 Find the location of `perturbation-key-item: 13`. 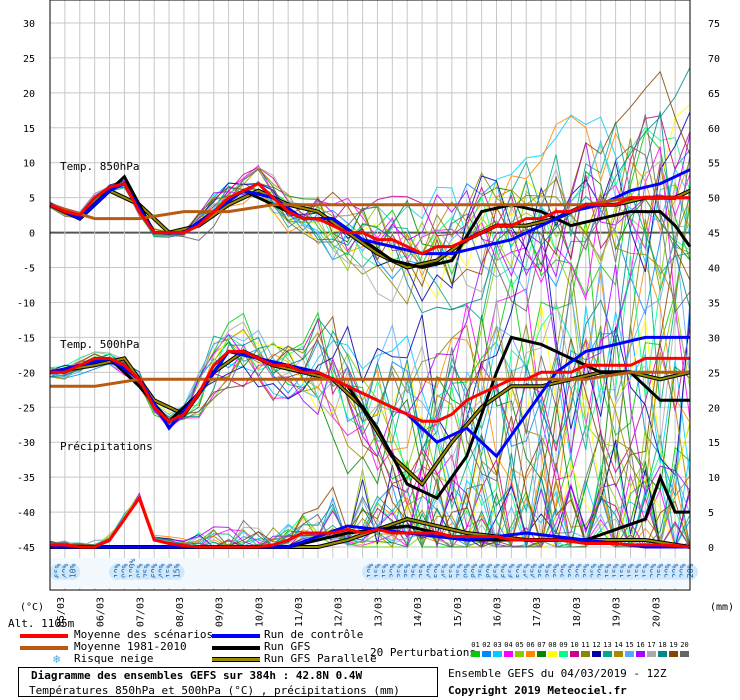

perturbation-key-item: 13 is located at coordinates (607, 649).